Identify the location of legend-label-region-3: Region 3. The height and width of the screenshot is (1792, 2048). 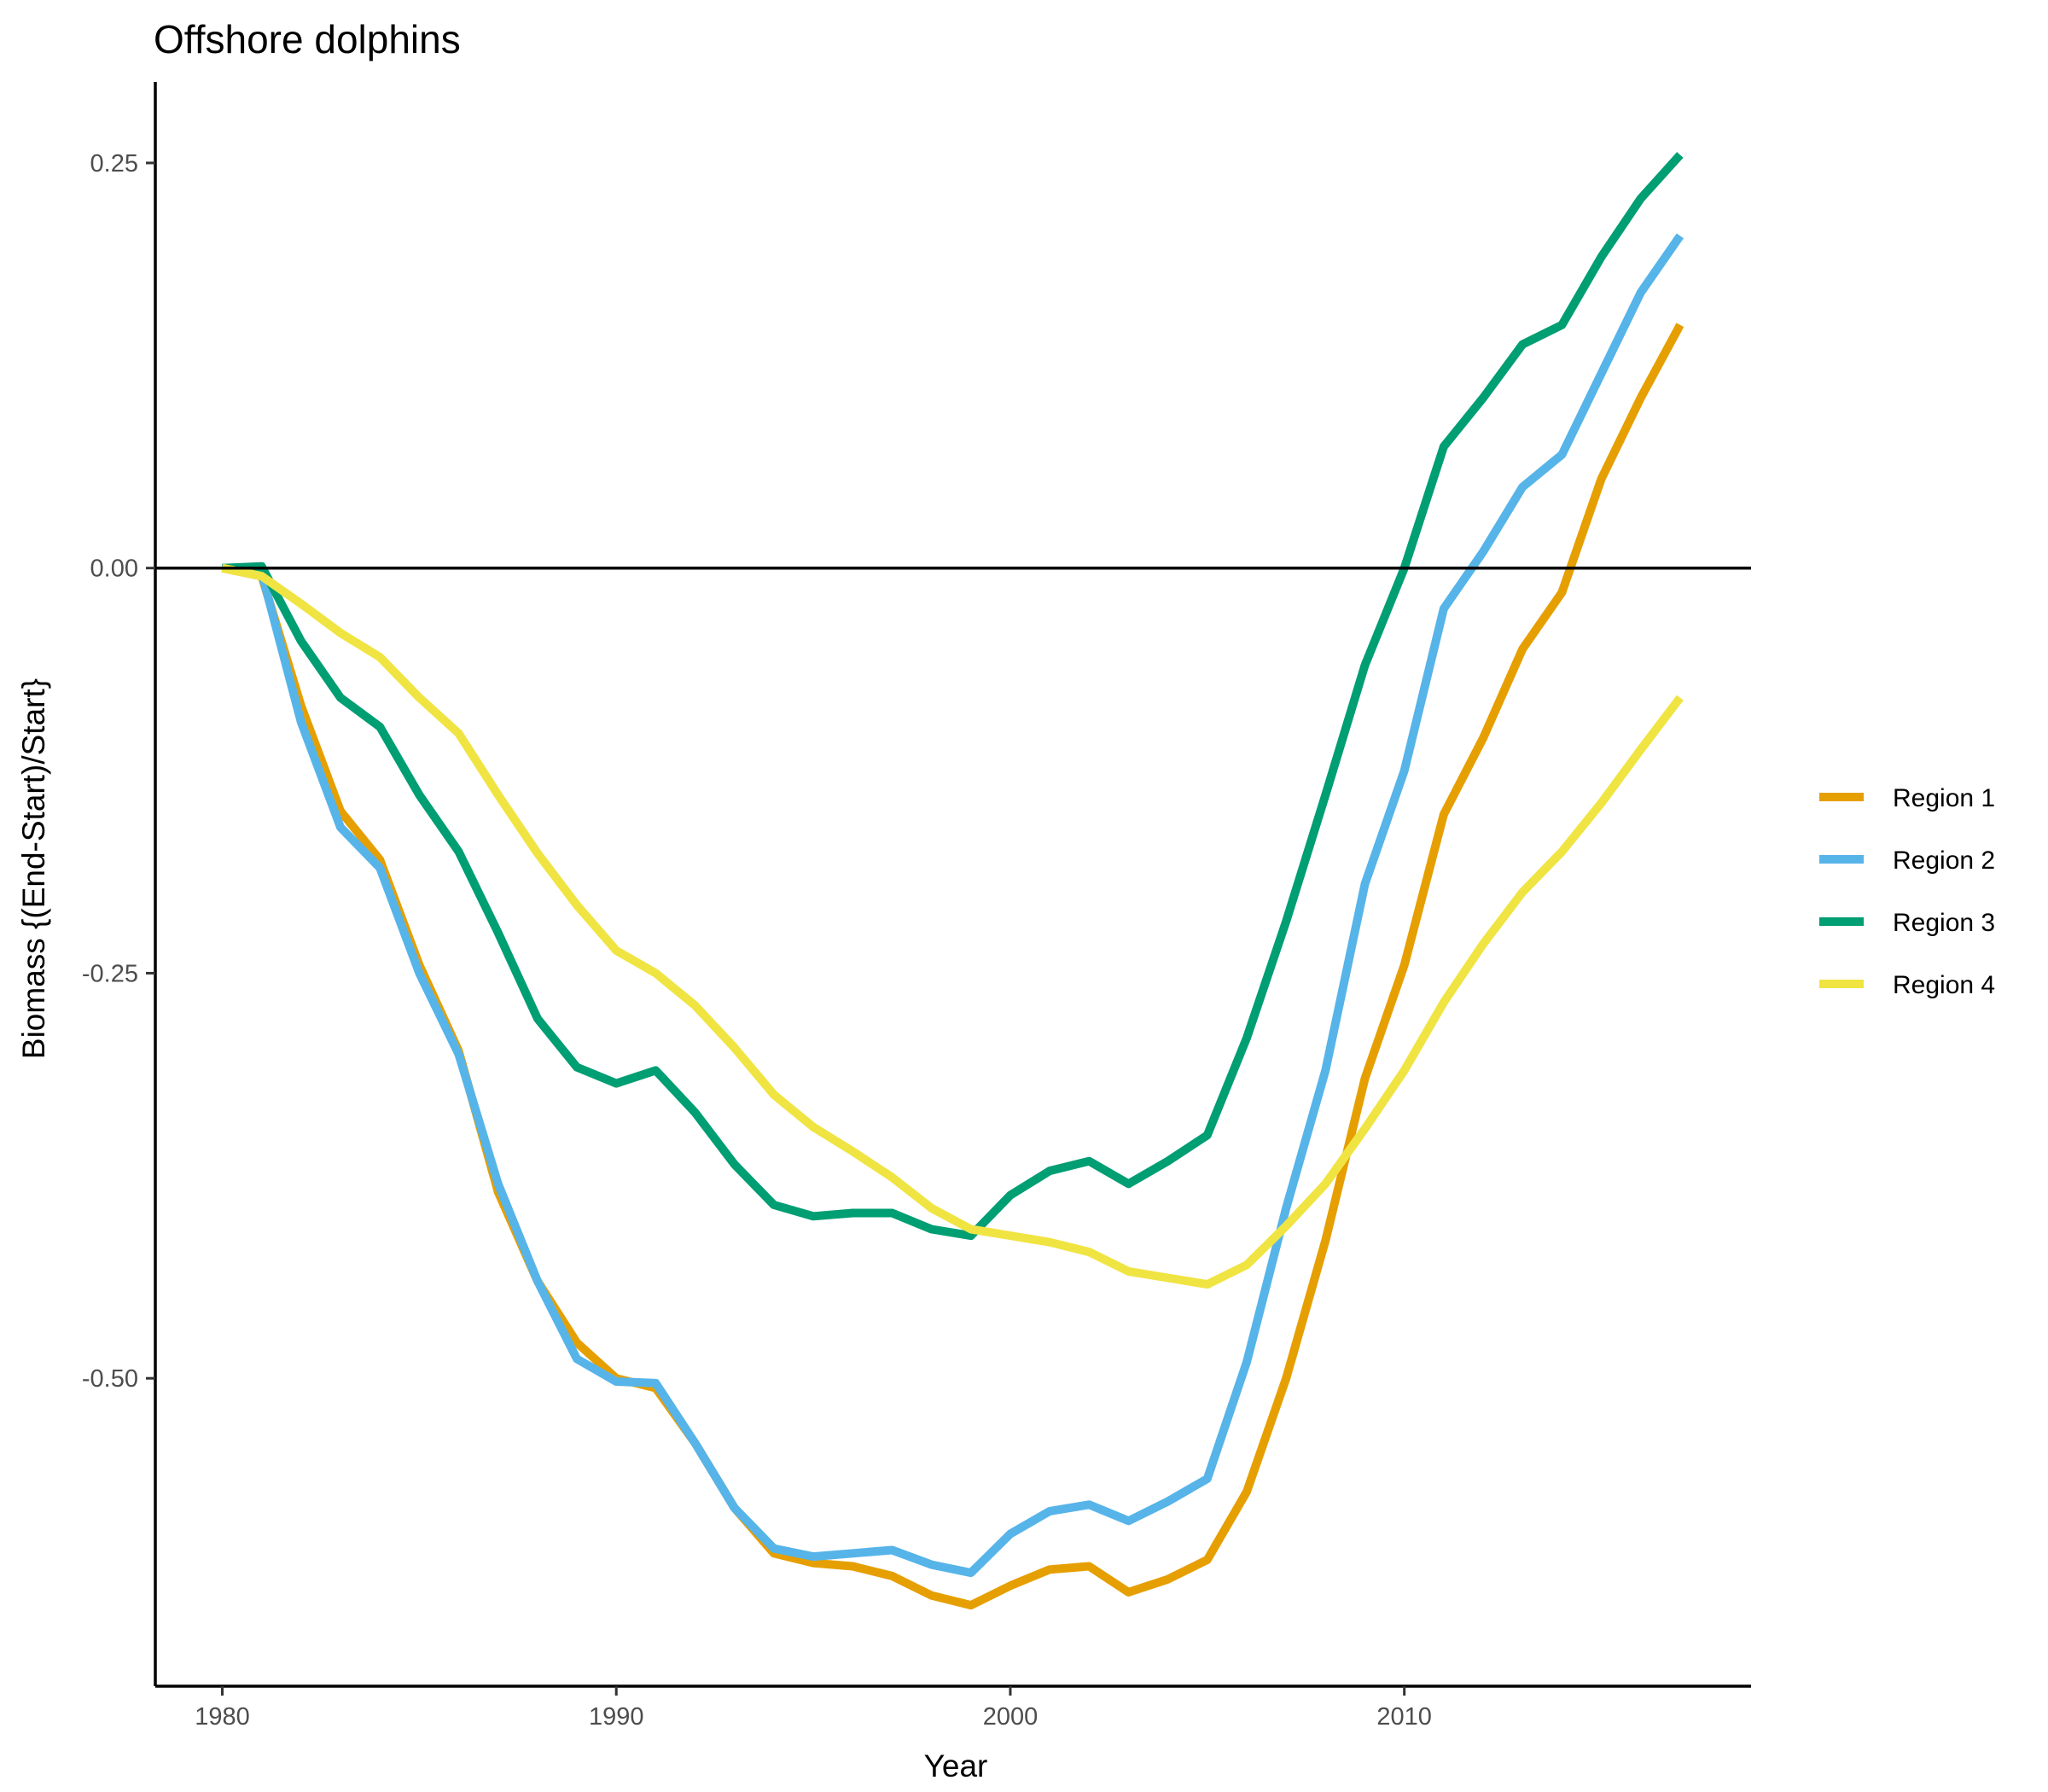
(1944, 923).